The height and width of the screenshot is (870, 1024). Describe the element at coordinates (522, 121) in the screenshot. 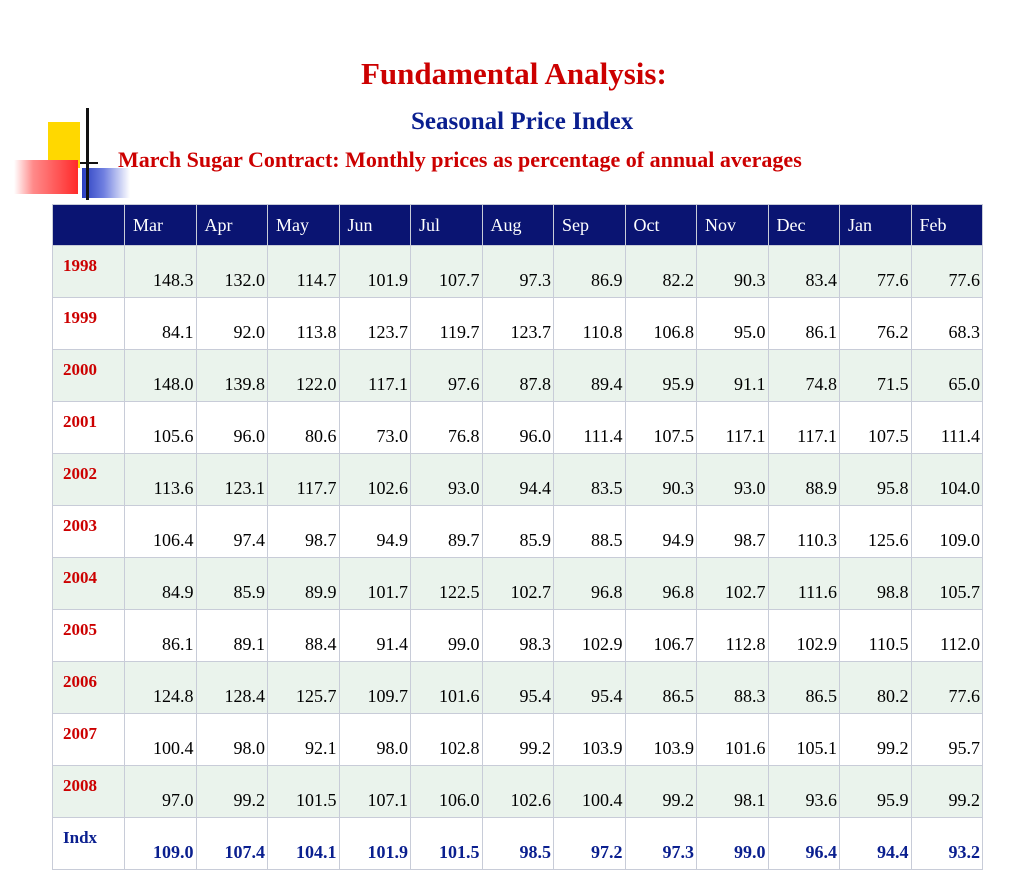

I see `page-subtitle: Seasonal Price Index` at that location.